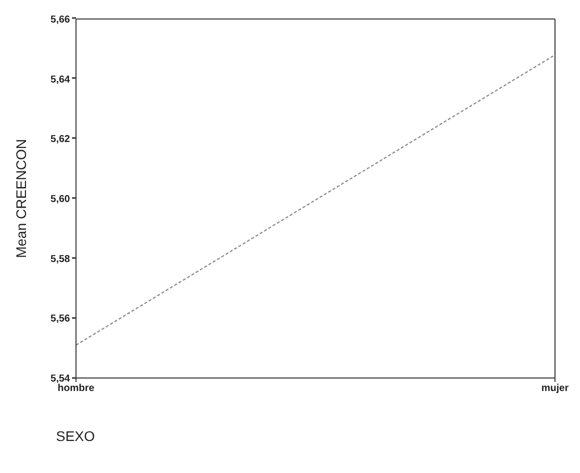  I want to click on x-tick-label: mujer, so click(555, 388).